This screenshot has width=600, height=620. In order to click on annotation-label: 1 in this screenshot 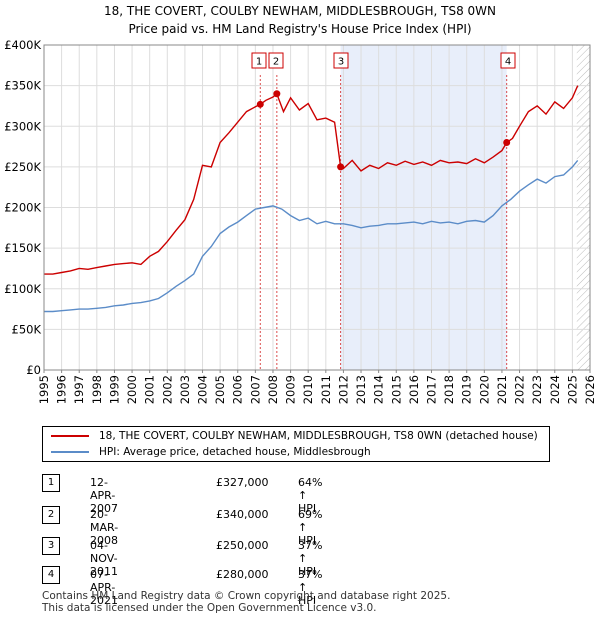, I will do `click(259, 62)`.